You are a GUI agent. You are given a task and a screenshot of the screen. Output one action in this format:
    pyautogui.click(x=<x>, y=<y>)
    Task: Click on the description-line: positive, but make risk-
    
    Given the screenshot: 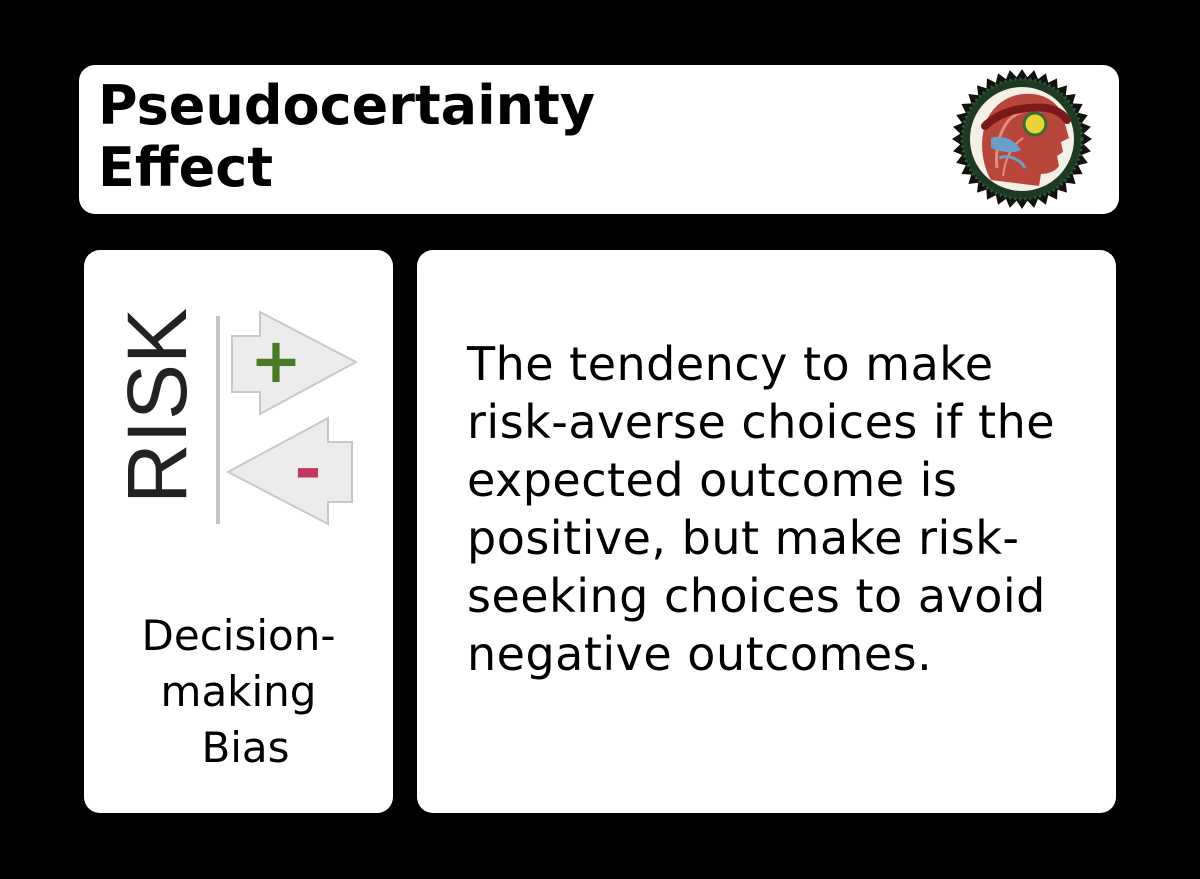 What is the action you would take?
    pyautogui.click(x=743, y=538)
    